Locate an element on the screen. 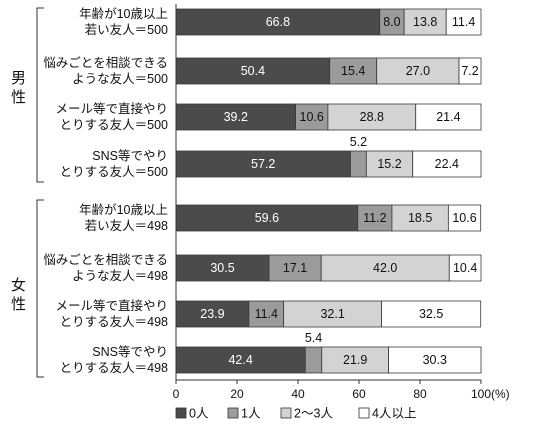  bar-segment-row1-four-plus is located at coordinates (463, 22).